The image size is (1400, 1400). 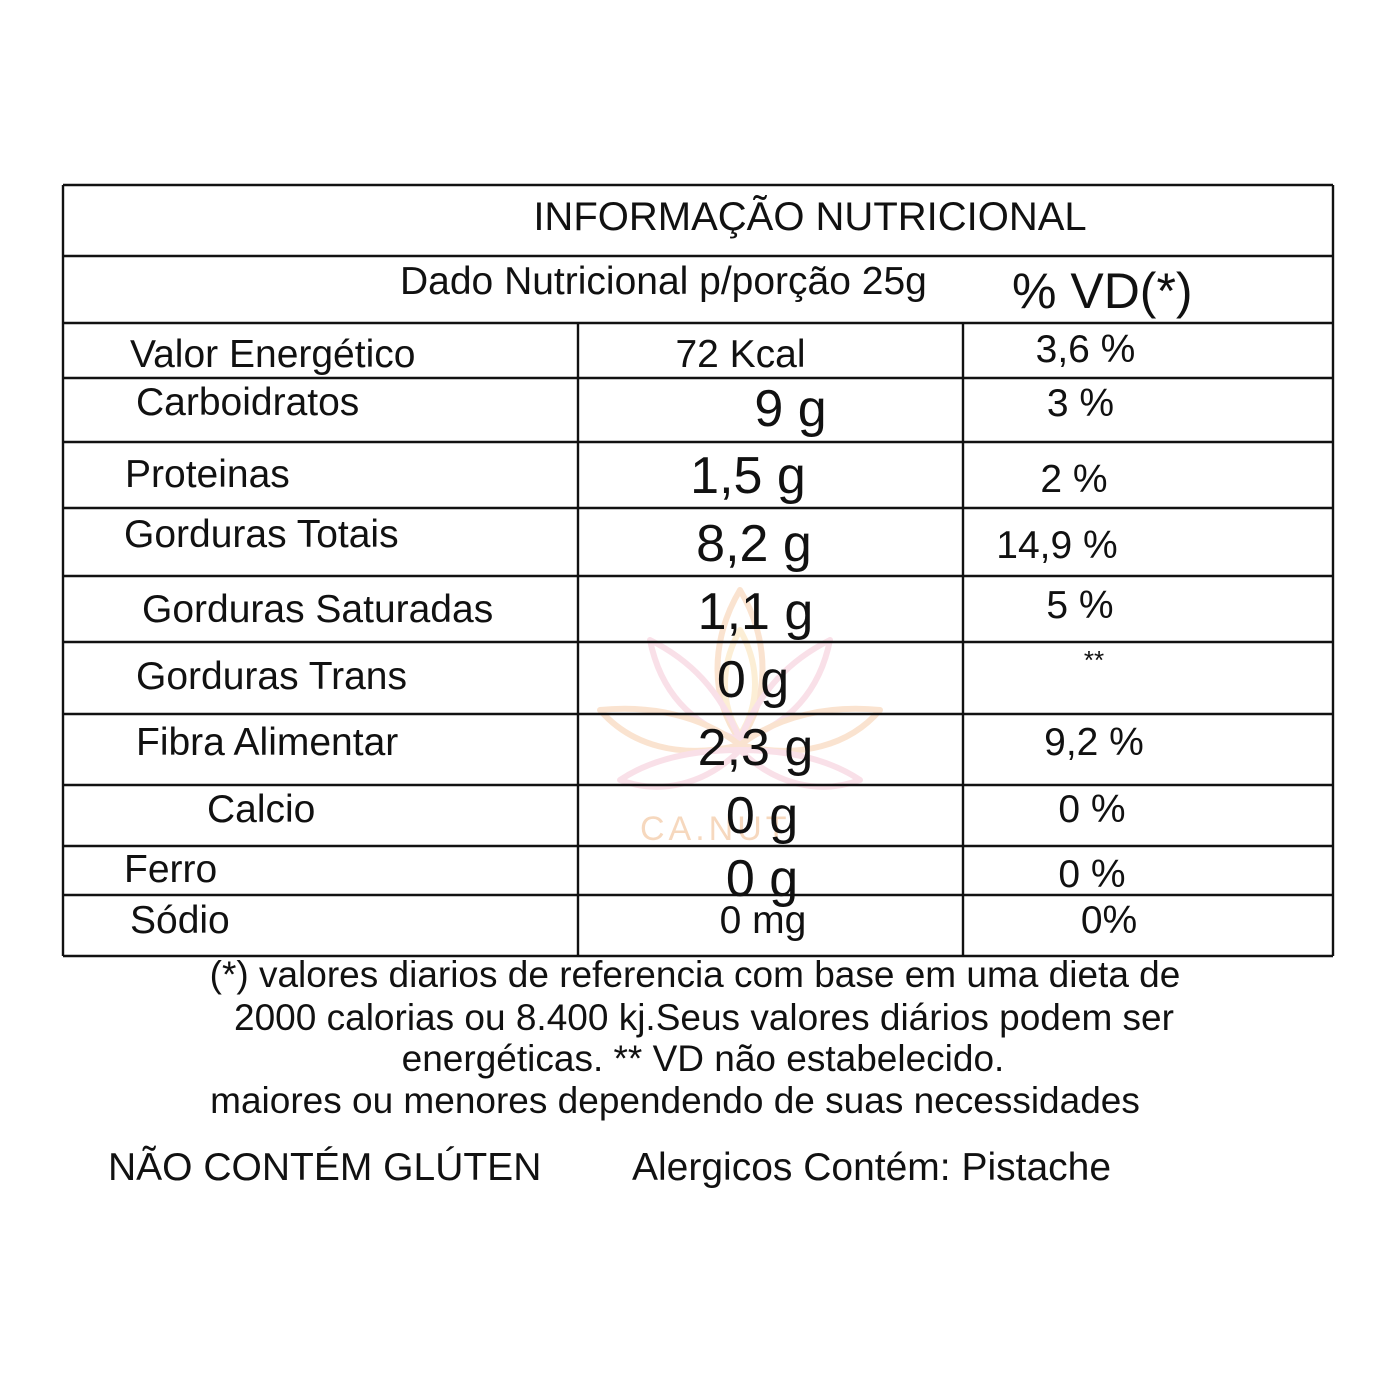 What do you see at coordinates (273, 354) in the screenshot?
I see `nutrient-name: Valor Energético` at bounding box center [273, 354].